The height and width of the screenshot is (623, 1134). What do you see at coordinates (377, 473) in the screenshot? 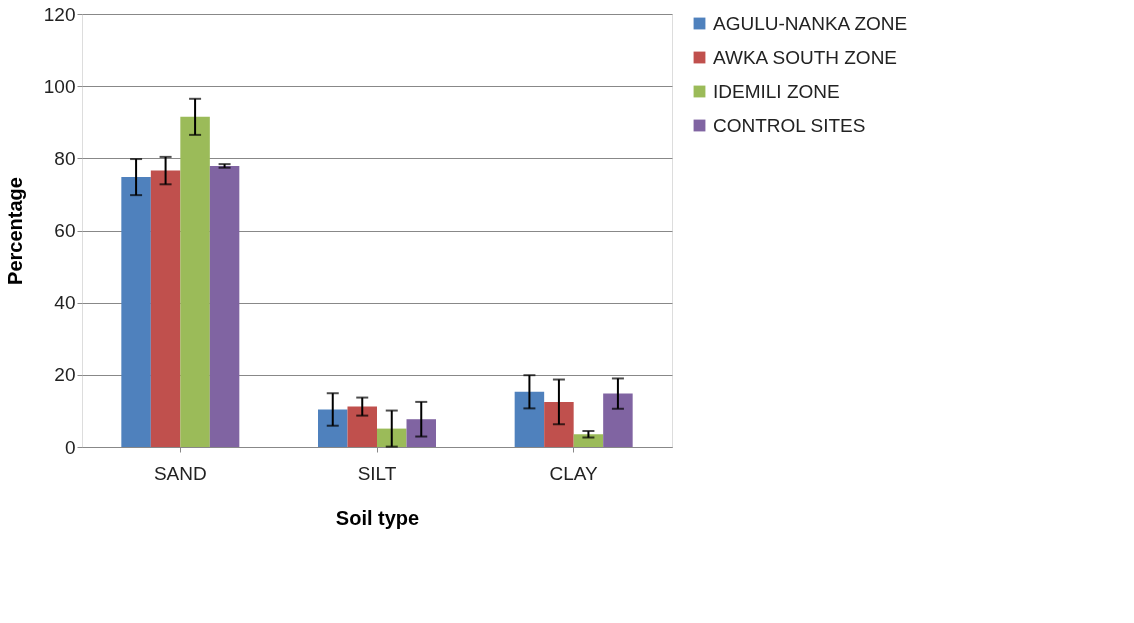
I see `x-tick-label: SILT` at bounding box center [377, 473].